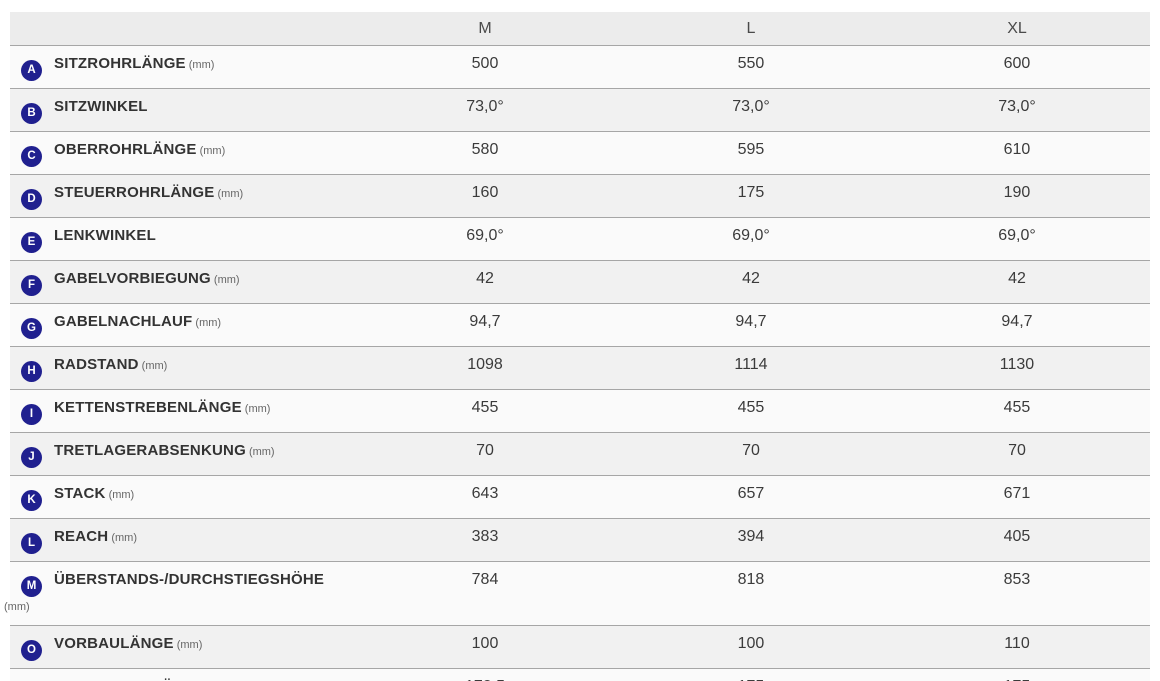  Describe the element at coordinates (485, 497) in the screenshot. I see `value-m: 643` at that location.